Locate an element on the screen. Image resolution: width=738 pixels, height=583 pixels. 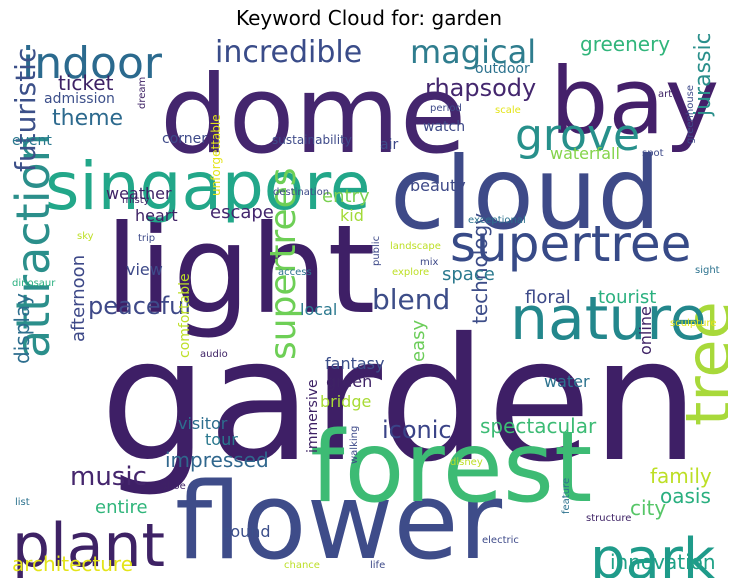
cloud-word: mix is located at coordinates (429, 262).